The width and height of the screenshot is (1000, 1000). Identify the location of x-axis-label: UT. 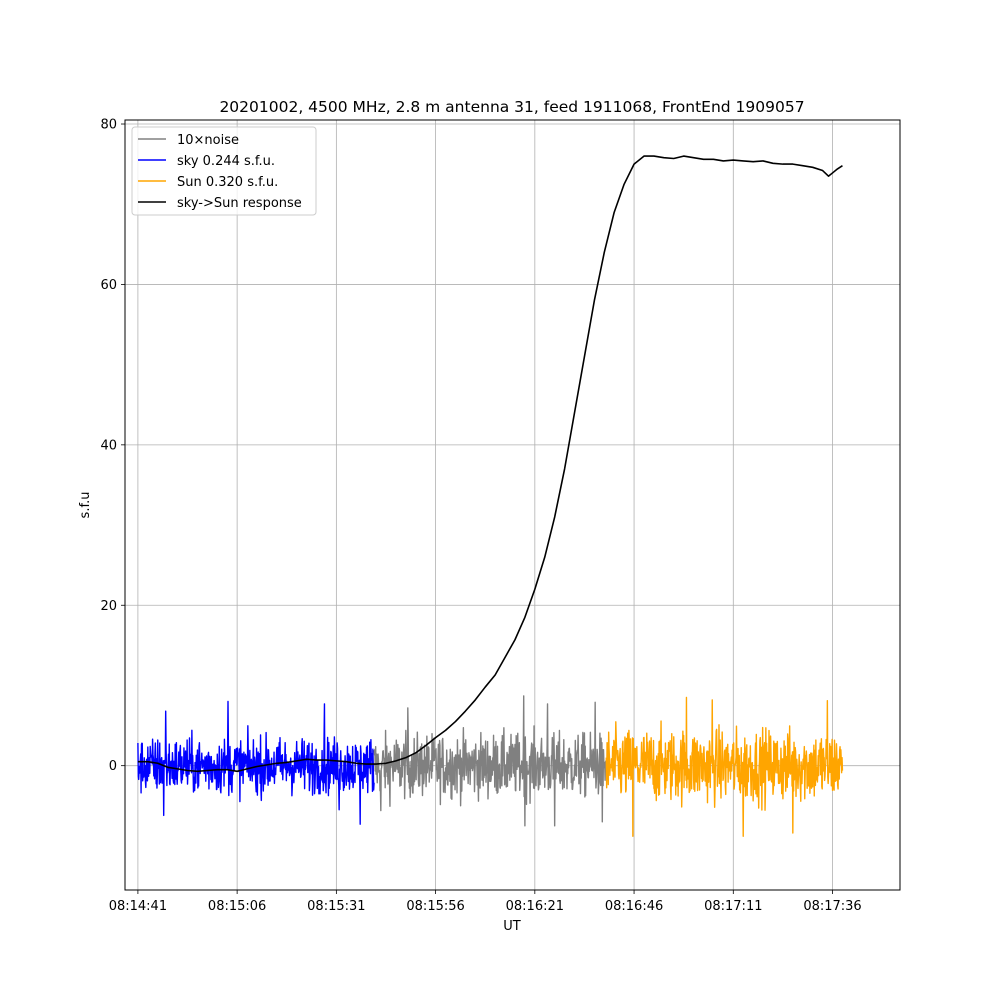
(512, 926).